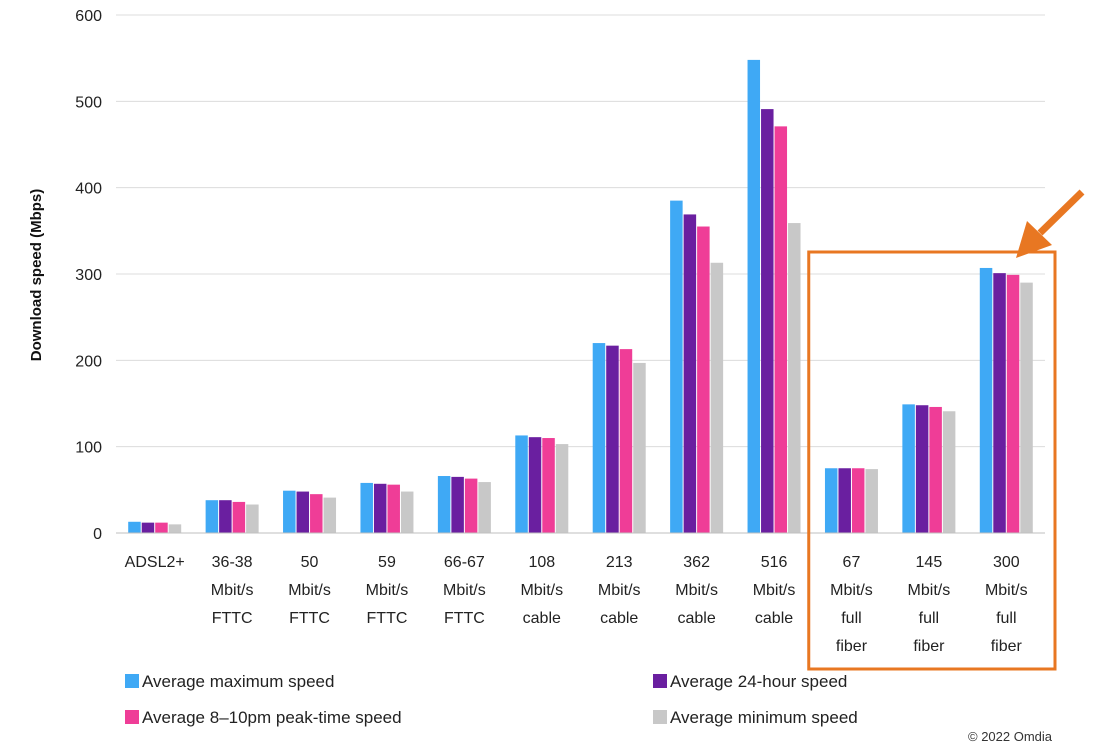 This screenshot has height=748, width=1102. What do you see at coordinates (88, 102) in the screenshot?
I see `y-tick-label: 500` at bounding box center [88, 102].